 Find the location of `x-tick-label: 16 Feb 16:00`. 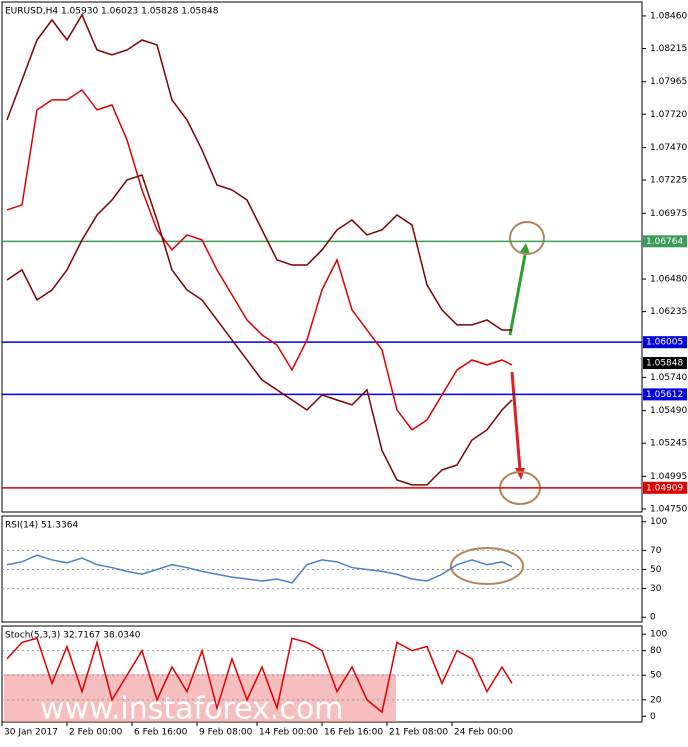

x-tick-label: 16 Feb 16:00 is located at coordinates (353, 733).